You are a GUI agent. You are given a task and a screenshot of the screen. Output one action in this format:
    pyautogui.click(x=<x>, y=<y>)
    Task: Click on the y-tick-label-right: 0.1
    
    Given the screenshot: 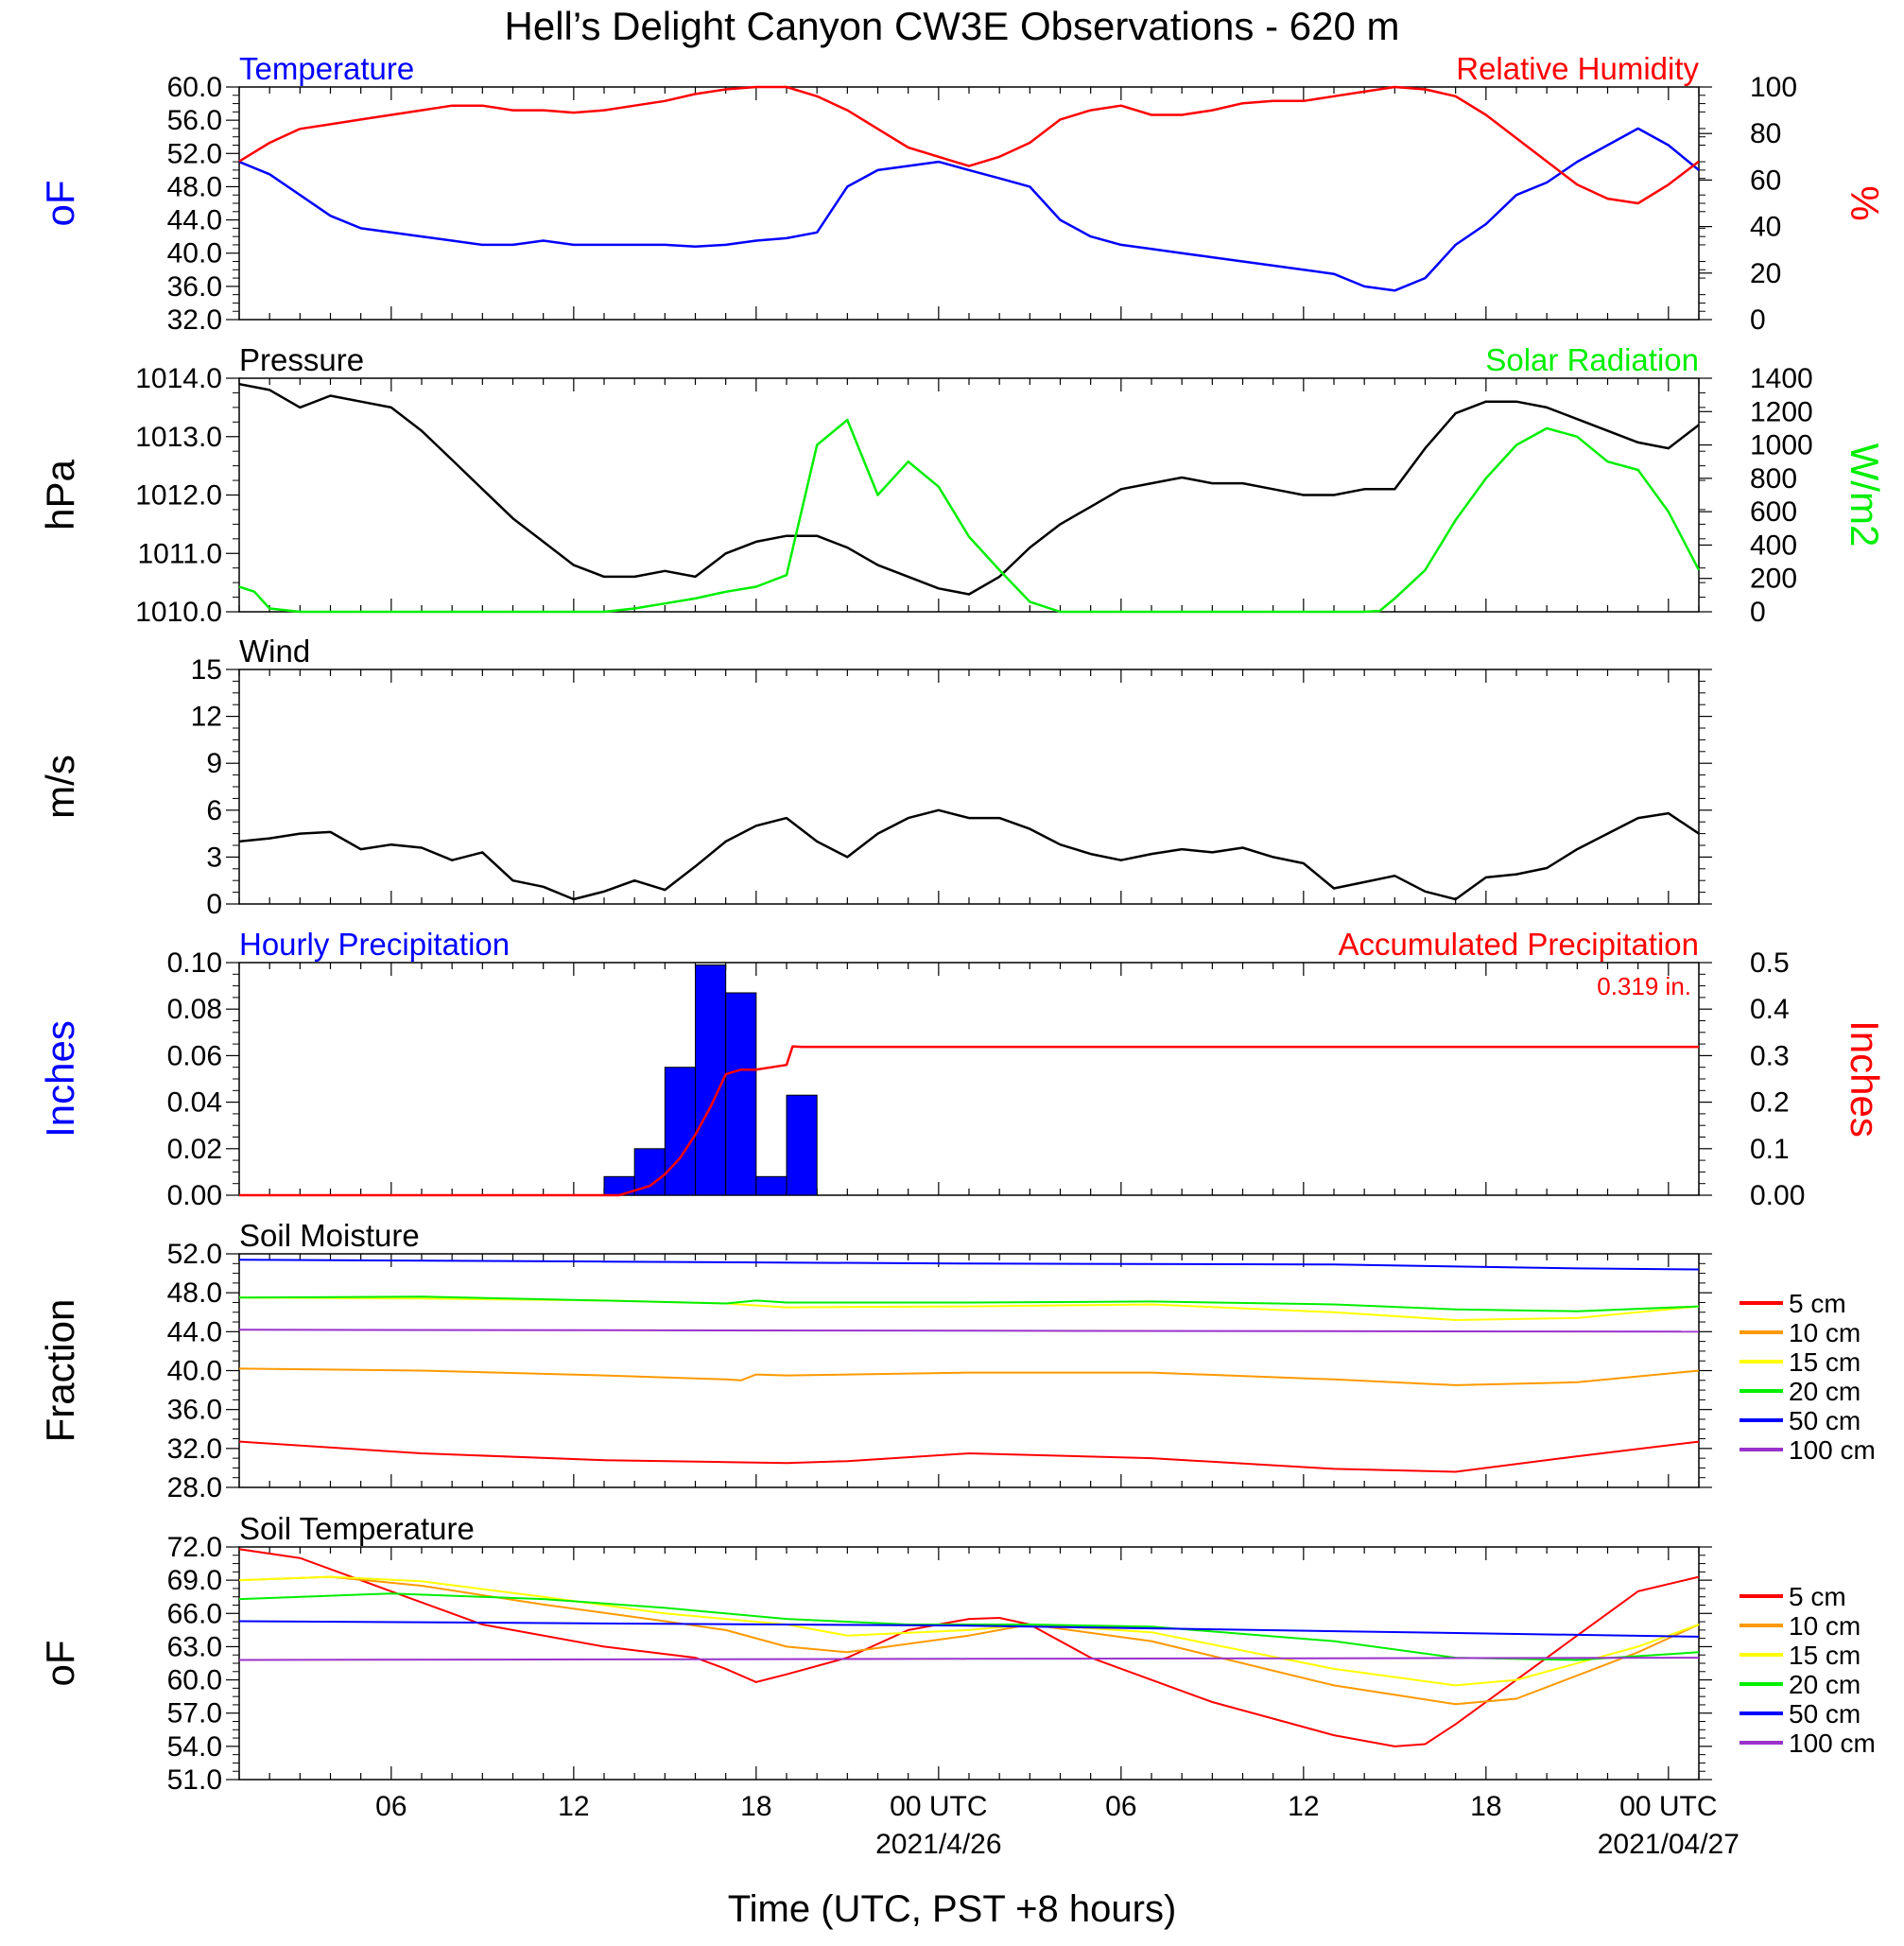 What is the action you would take?
    pyautogui.click(x=1770, y=1149)
    